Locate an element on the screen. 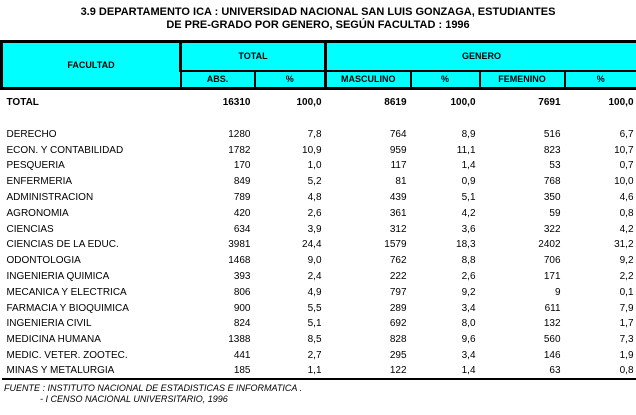 The width and height of the screenshot is (636, 415). row-value: 762 is located at coordinates (398, 261).